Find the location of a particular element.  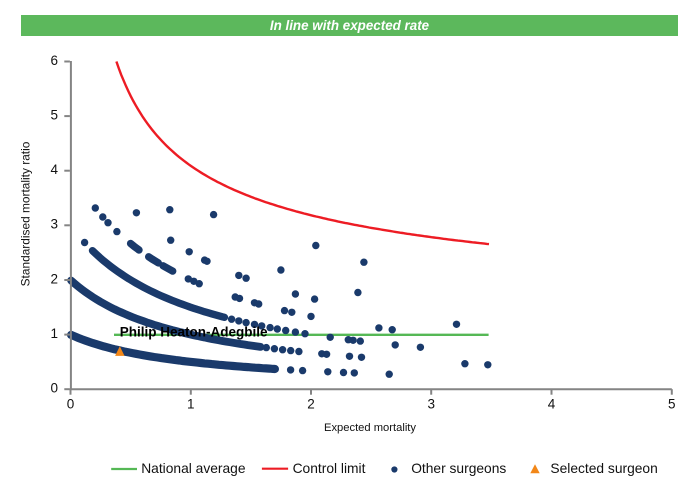

svg-text: Philip Heaton-Adegbile is located at coordinates (194, 331).